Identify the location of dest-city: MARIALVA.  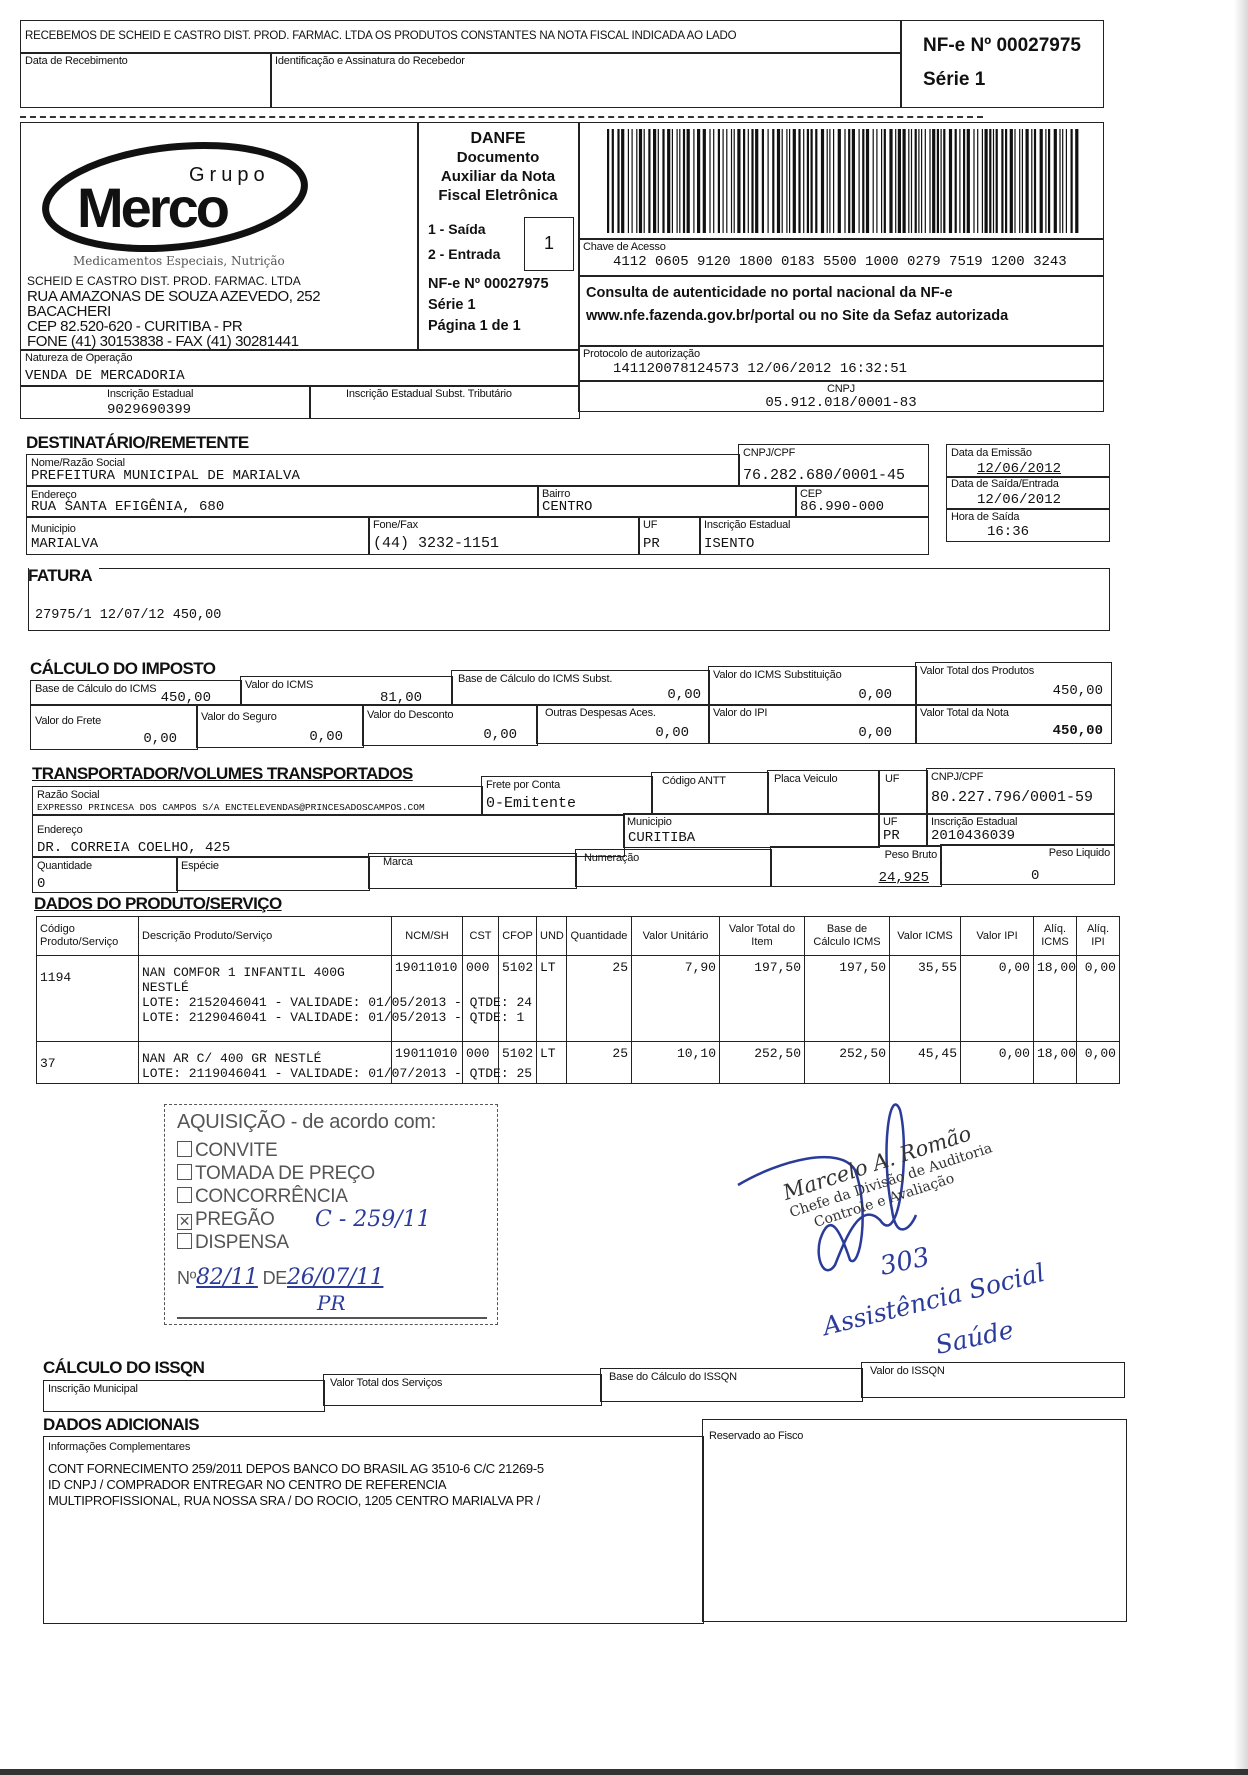
(65, 544).